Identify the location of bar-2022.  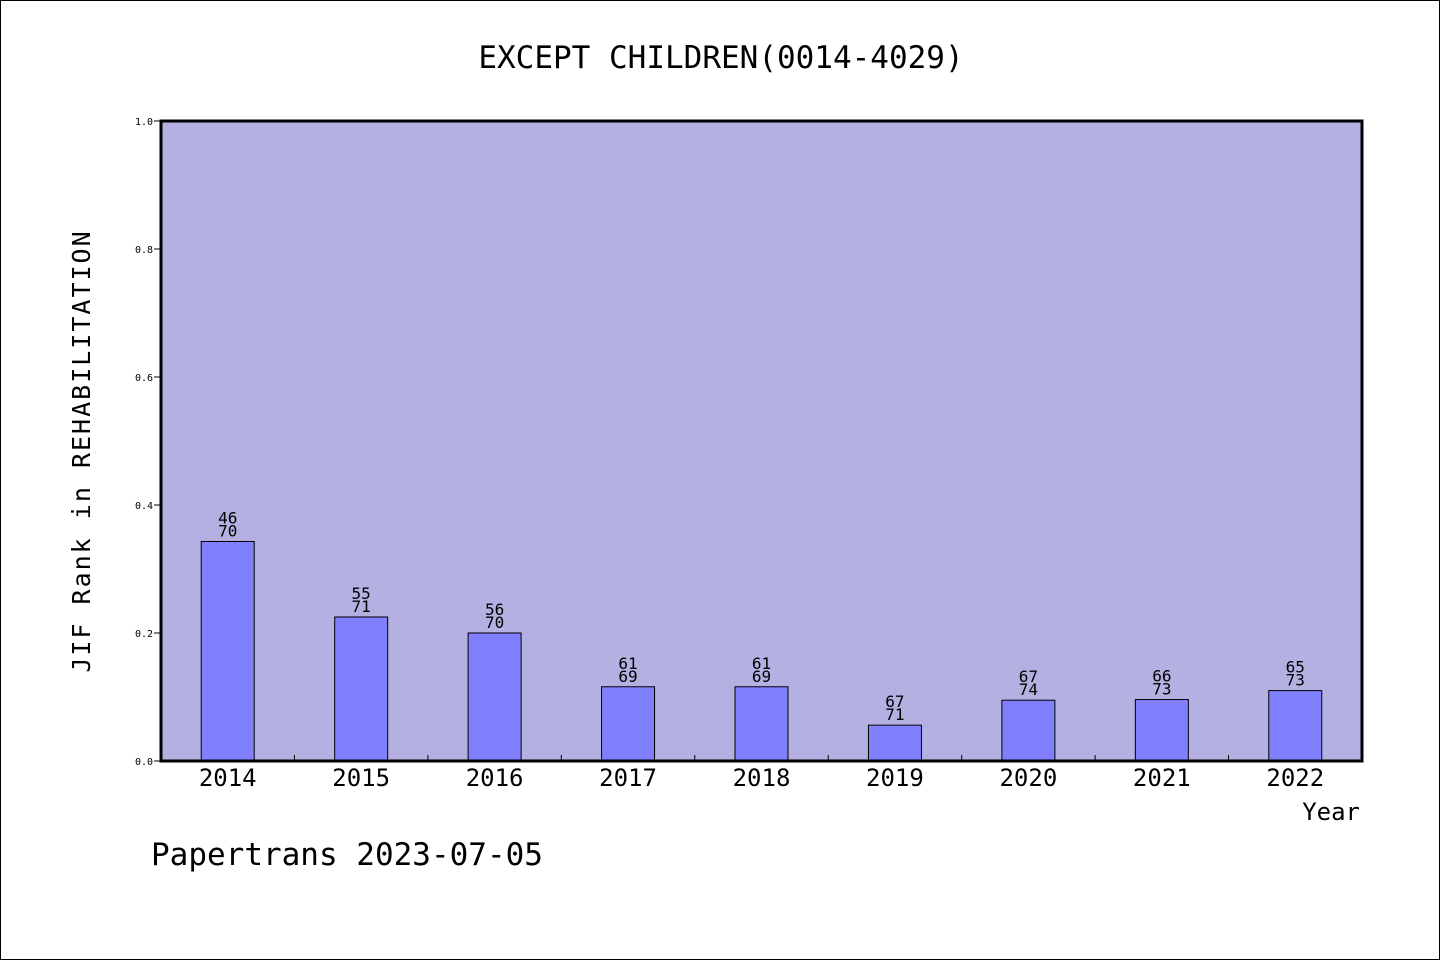
(1295, 726).